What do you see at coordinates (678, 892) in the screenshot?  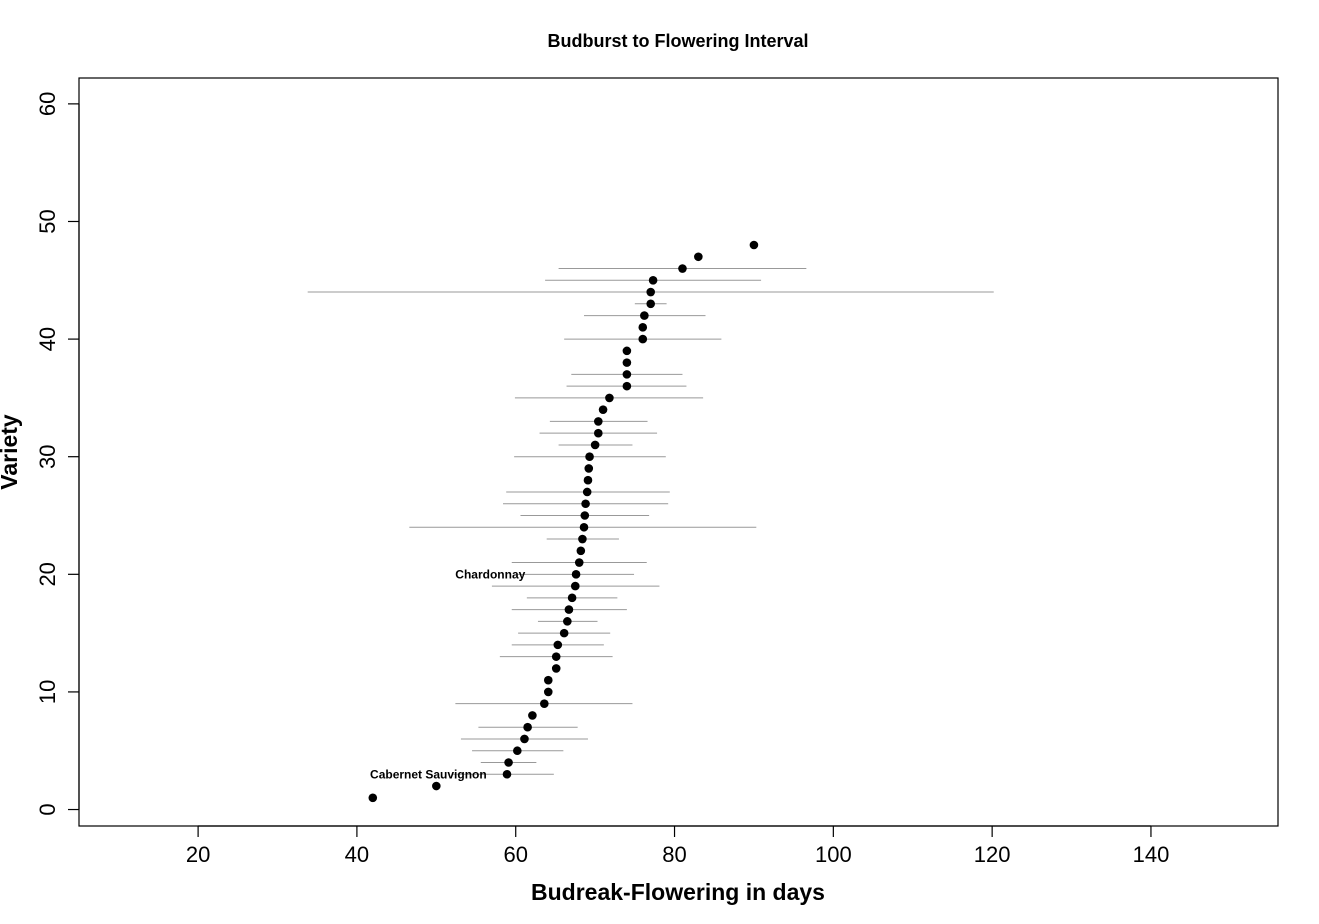 I see `x-axis-label: Budreak-Flowering in days` at bounding box center [678, 892].